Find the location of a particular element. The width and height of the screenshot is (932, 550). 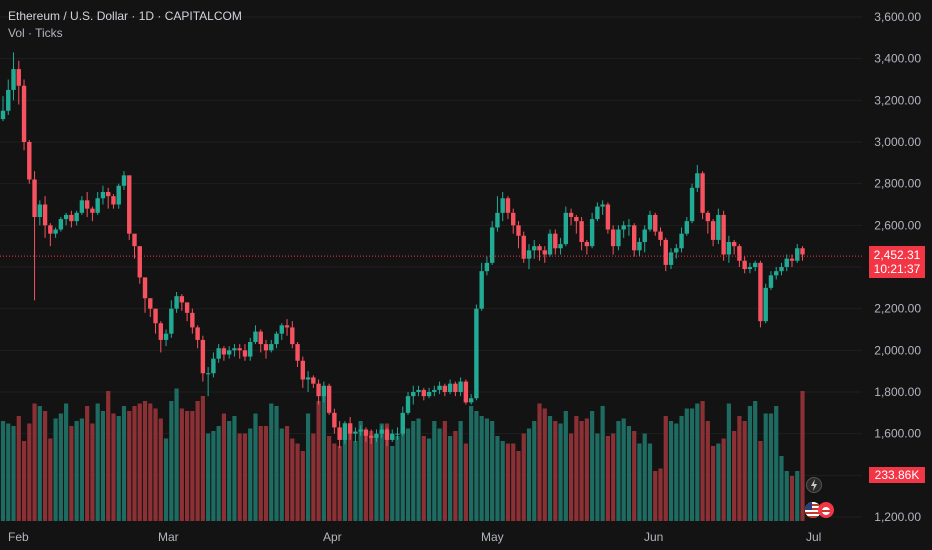

us-flag-icon is located at coordinates (813, 510).